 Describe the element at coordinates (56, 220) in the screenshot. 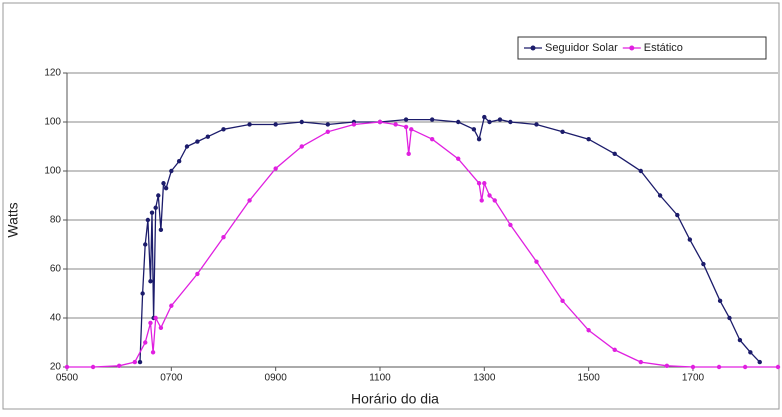

I see `y-tick-label: 80` at that location.